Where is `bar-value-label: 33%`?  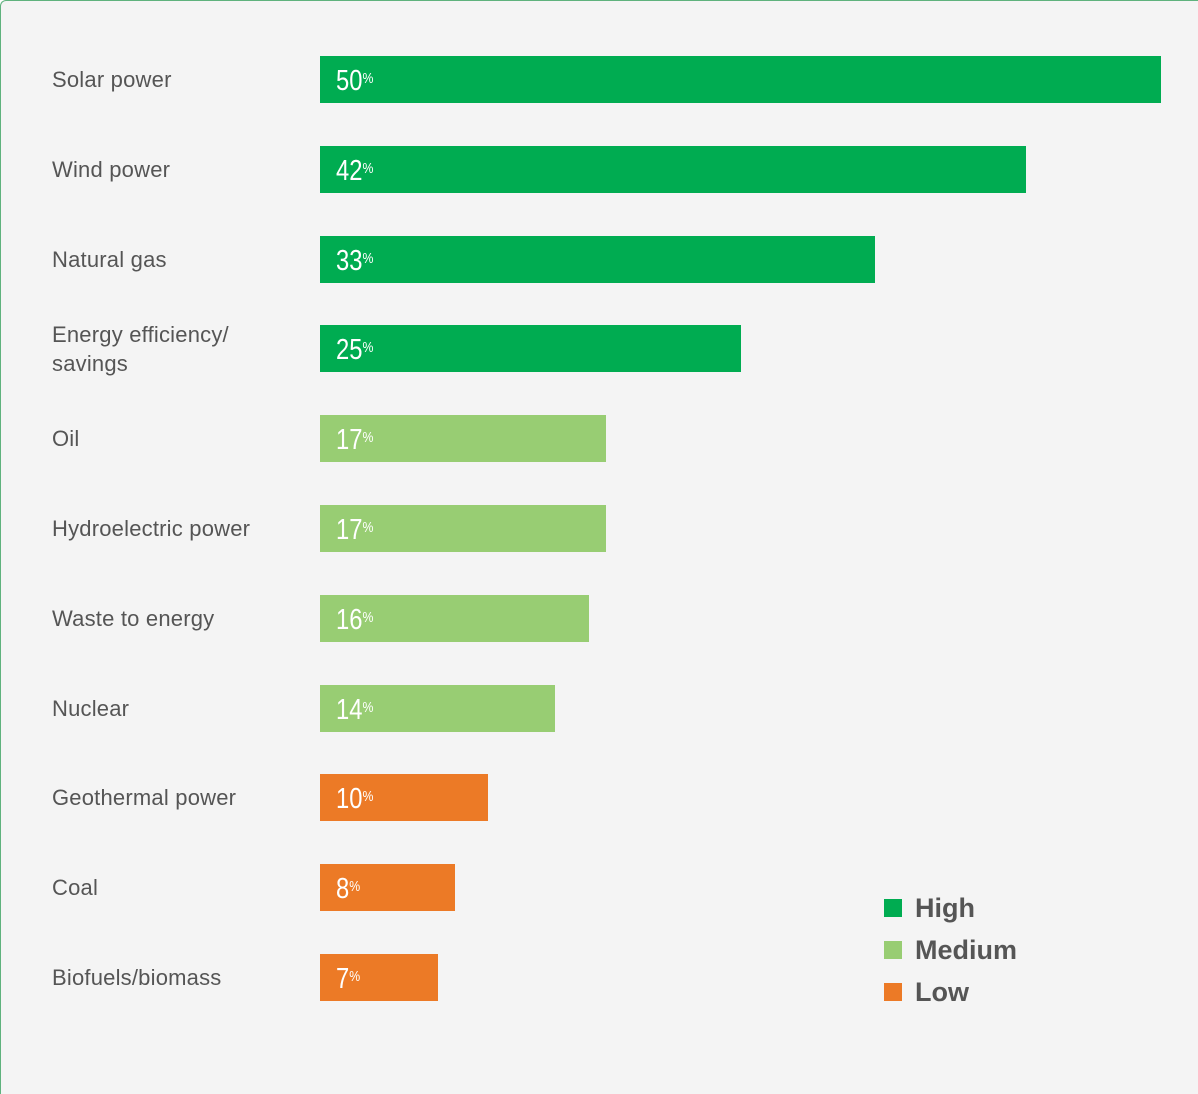 bar-value-label: 33% is located at coordinates (354, 261).